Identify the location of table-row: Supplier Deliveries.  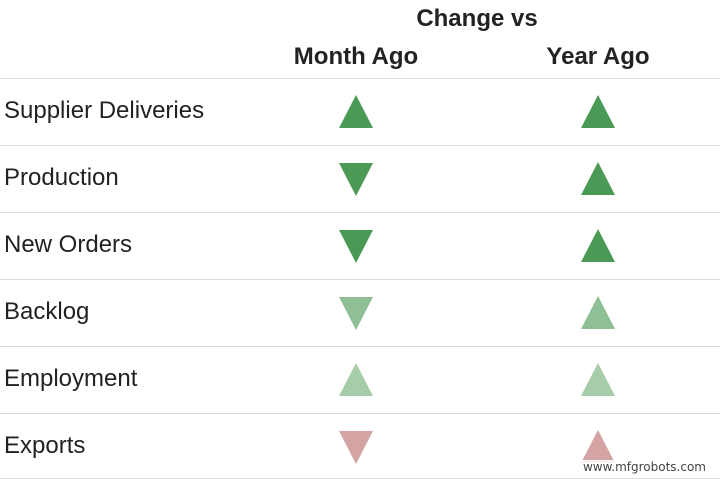
(360, 112).